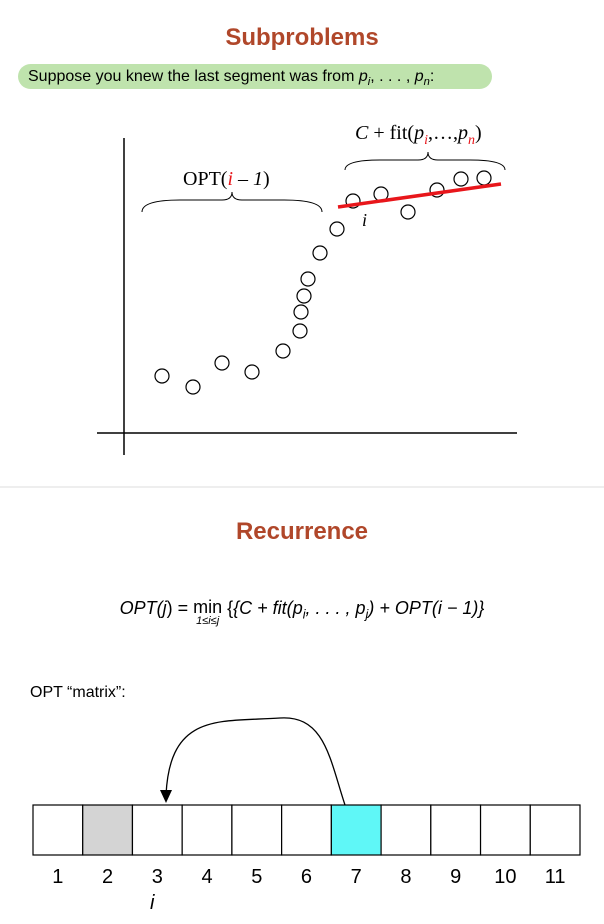  I want to click on matrix-index: 1, so click(58, 877).